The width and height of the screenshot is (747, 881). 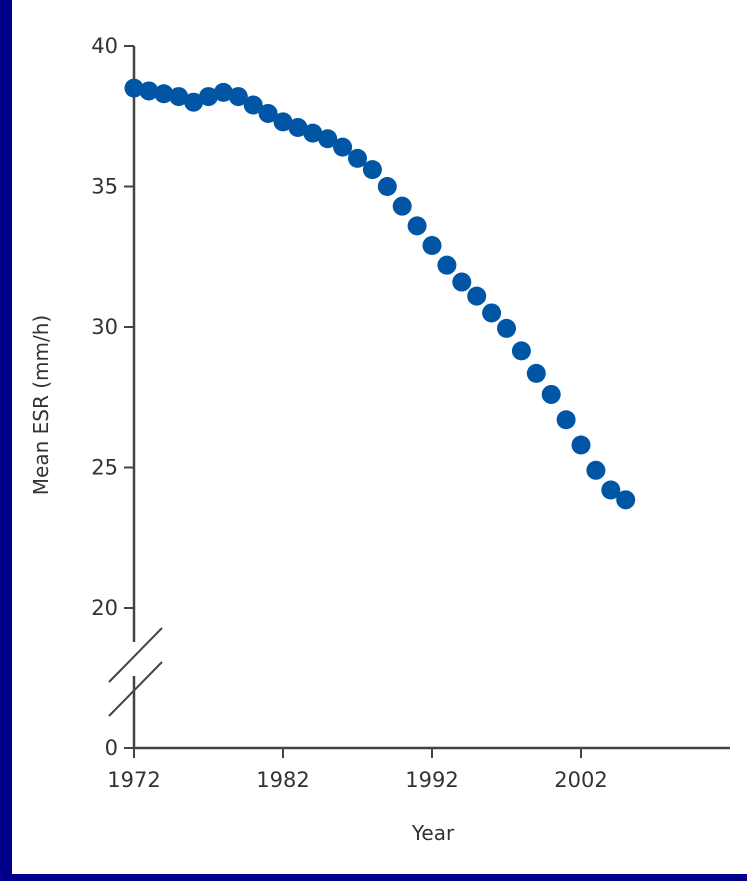 What do you see at coordinates (282, 780) in the screenshot?
I see `x-tick-label: 1982` at bounding box center [282, 780].